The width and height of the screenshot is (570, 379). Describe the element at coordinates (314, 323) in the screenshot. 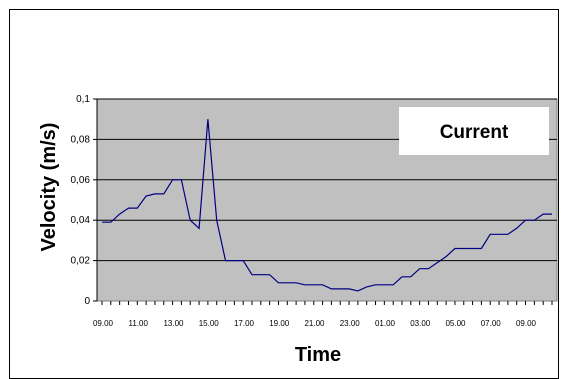

I see `x-tick-label: 21.00` at that location.